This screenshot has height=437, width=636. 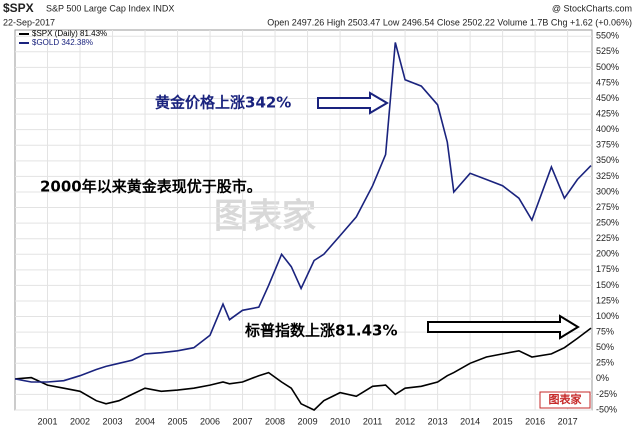 What do you see at coordinates (607, 222) in the screenshot?
I see `y-tick-label: 250%` at bounding box center [607, 222].